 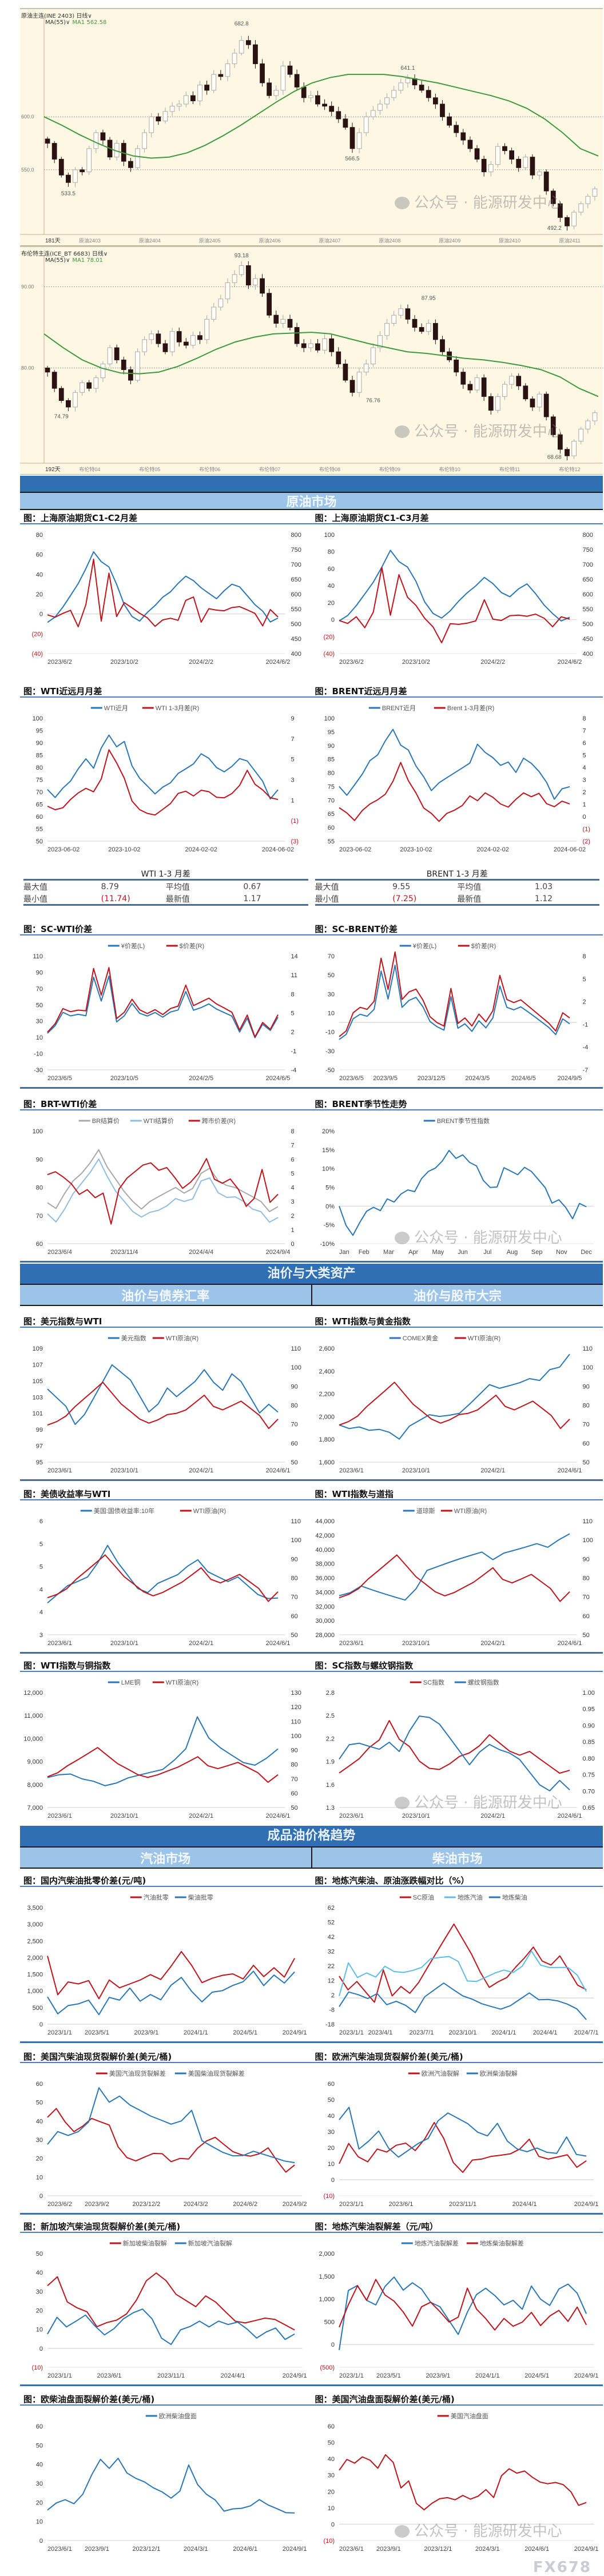 What do you see at coordinates (124, 1252) in the screenshot?
I see `x-tick-label: 2023/11/4` at bounding box center [124, 1252].